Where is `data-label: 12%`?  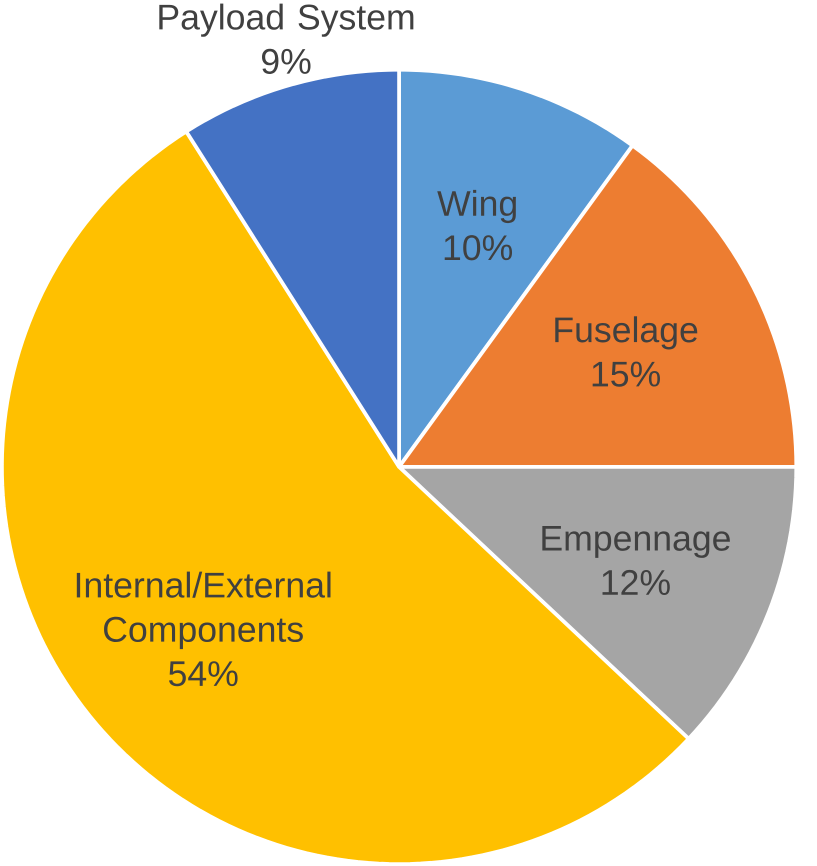
data-label: 12% is located at coordinates (636, 582).